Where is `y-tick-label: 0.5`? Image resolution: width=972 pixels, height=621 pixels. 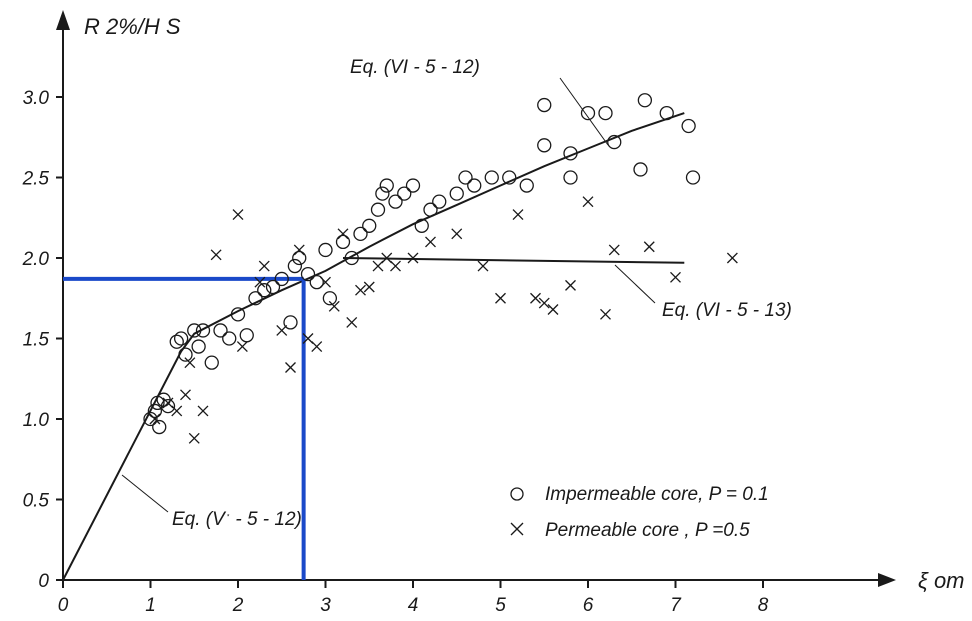 y-tick-label: 0.5 is located at coordinates (36, 501).